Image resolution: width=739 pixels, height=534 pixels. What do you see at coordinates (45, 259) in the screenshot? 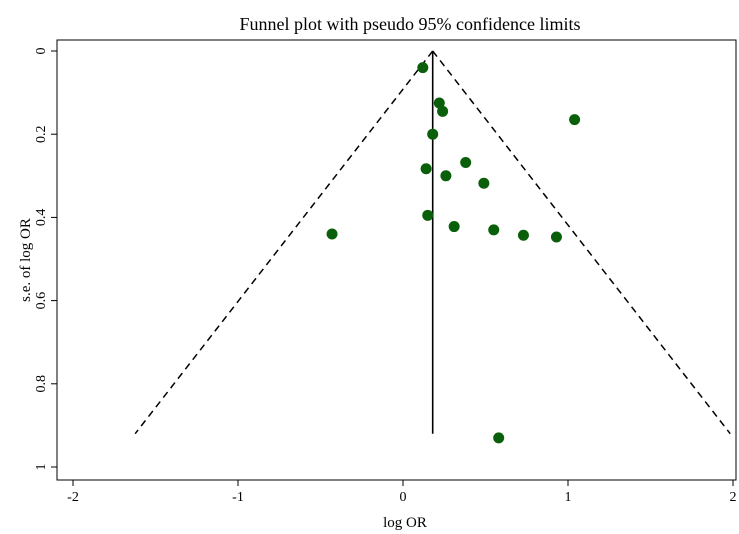
I see `y-axis: 0 0.2 0.4 0.6 0.8 1` at bounding box center [45, 259].